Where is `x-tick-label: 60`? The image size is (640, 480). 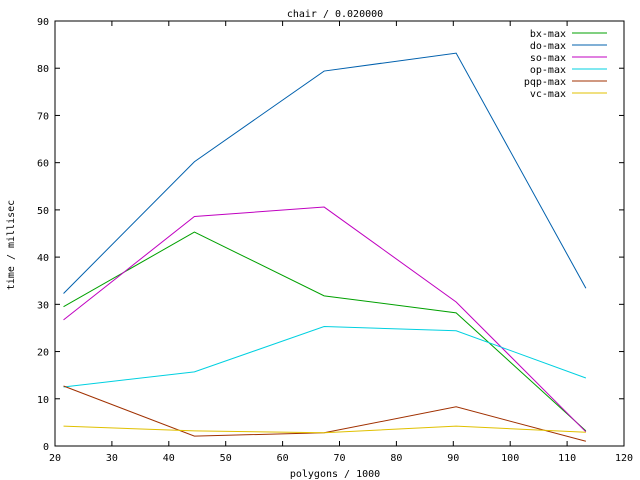 x-tick-label: 60 is located at coordinates (283, 458).